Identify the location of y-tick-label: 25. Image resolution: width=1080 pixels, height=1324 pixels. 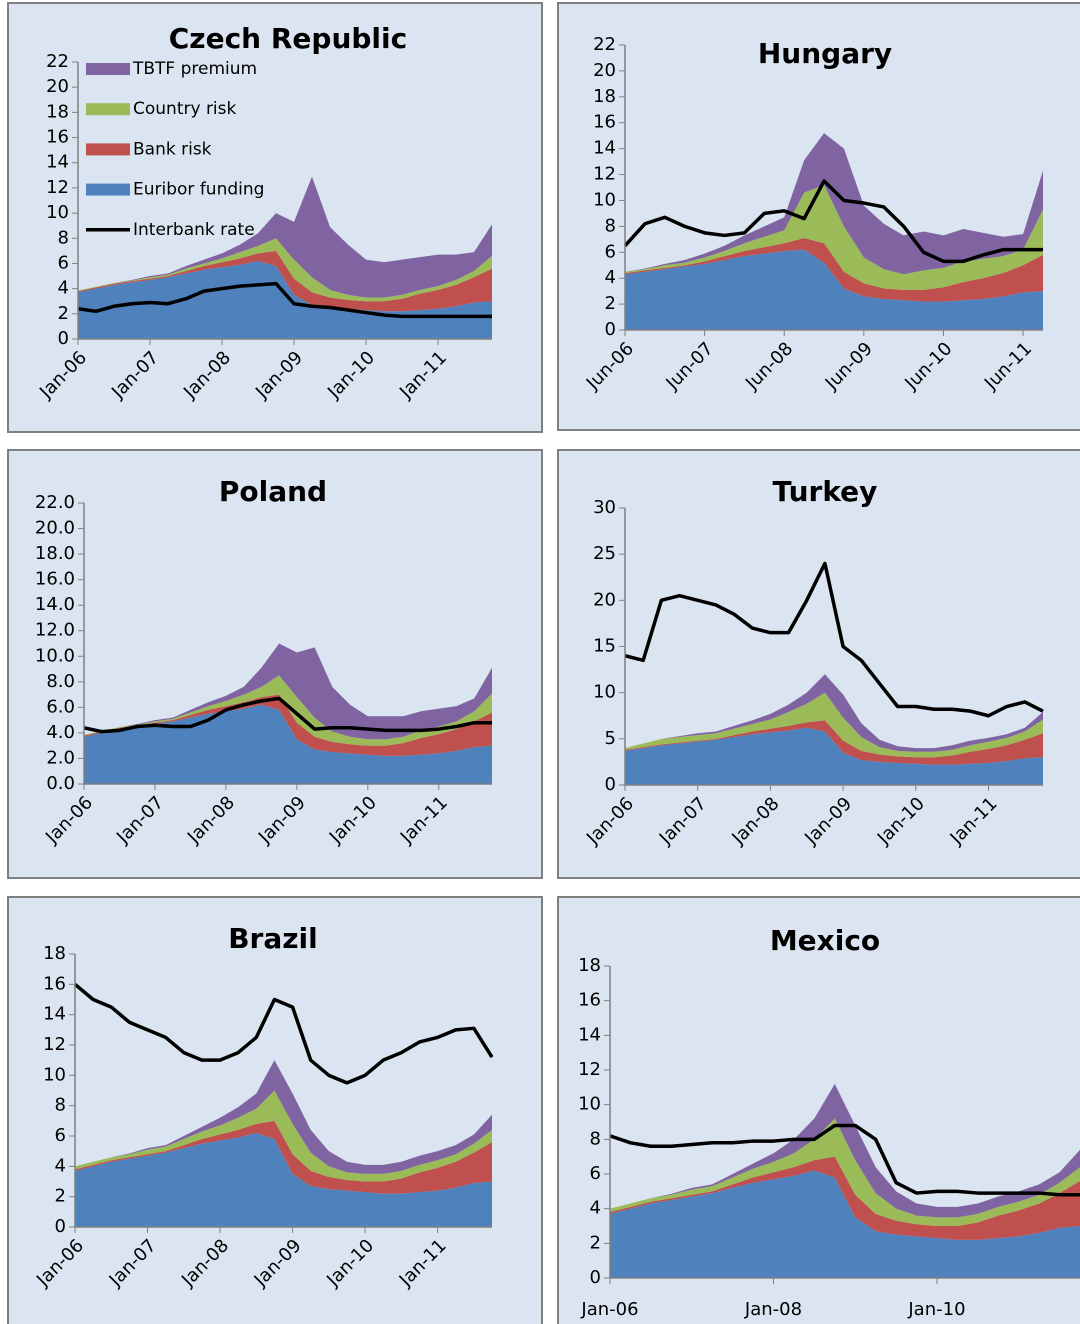
(604, 553).